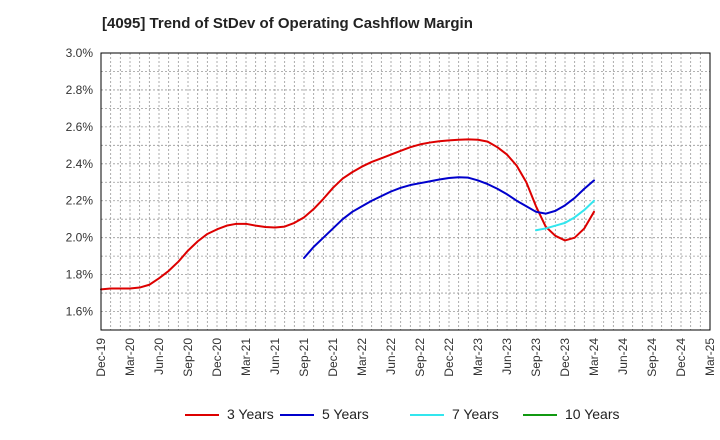  I want to click on x-tick-label: Jun-23, so click(507, 356).